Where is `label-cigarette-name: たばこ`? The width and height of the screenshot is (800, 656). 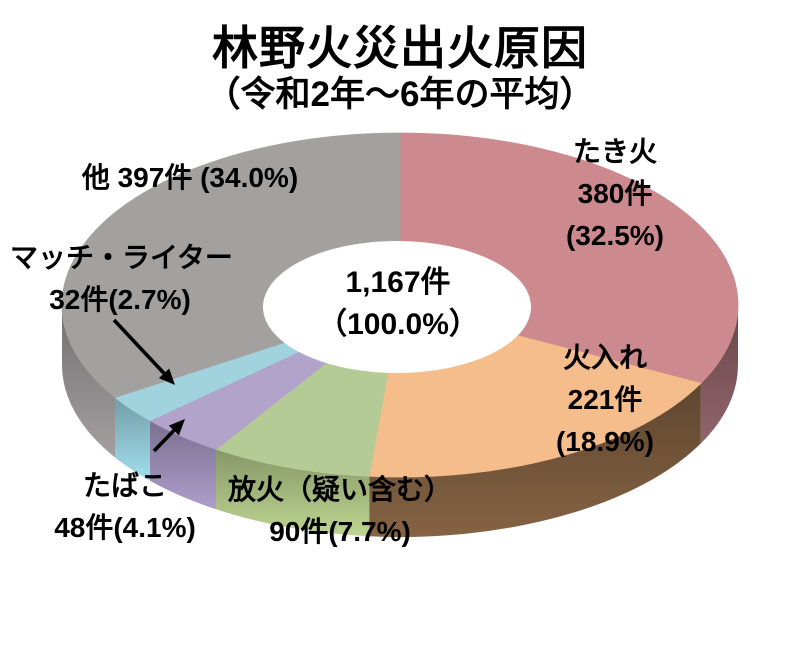 label-cigarette-name: たばこ is located at coordinates (124, 485).